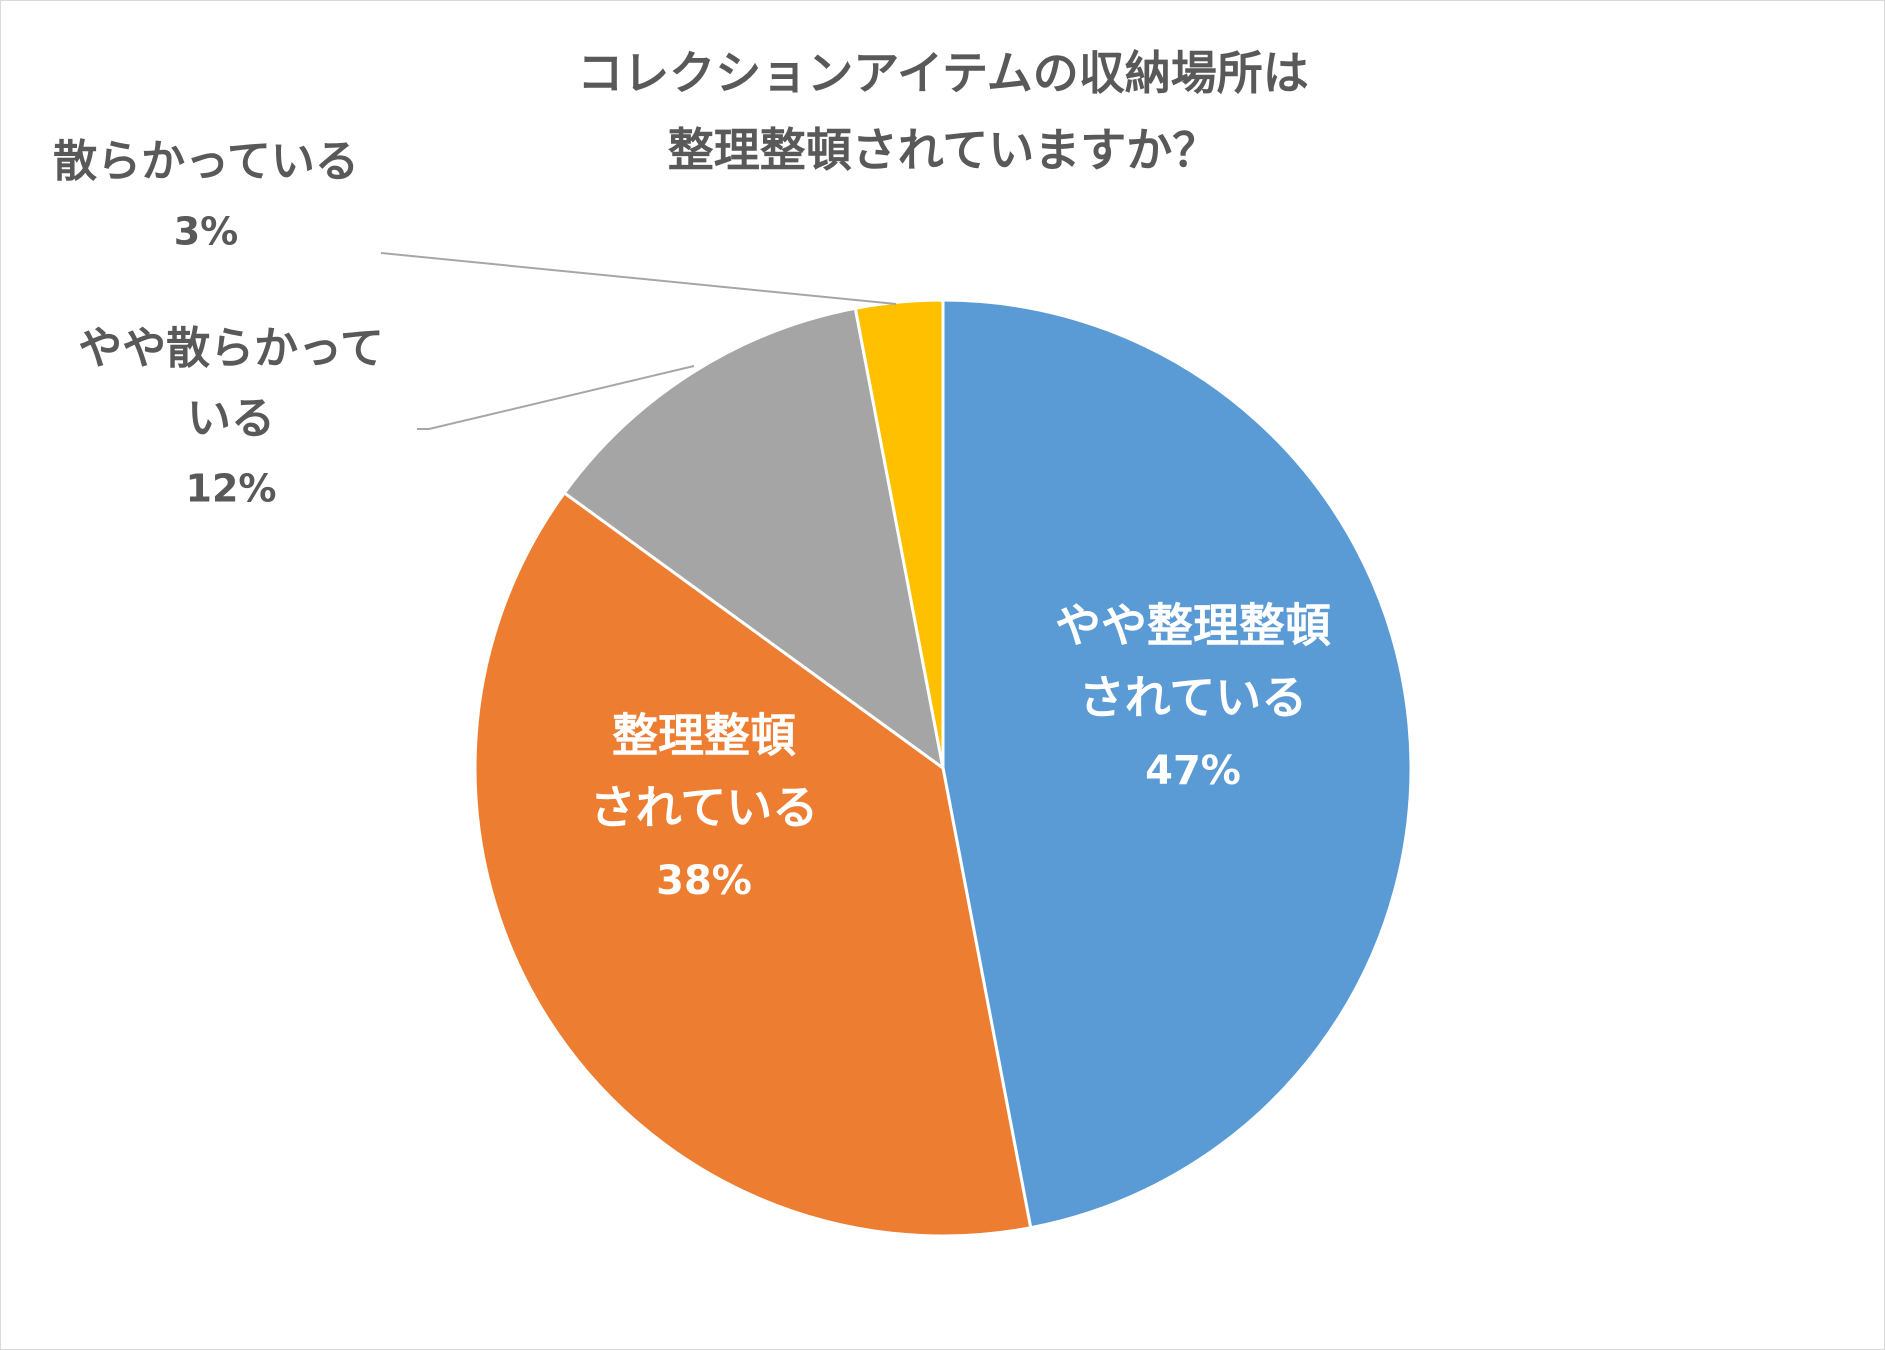 This screenshot has width=1885, height=1350. What do you see at coordinates (231, 418) in the screenshot?
I see `slice-label-2-line-1: いる` at bounding box center [231, 418].